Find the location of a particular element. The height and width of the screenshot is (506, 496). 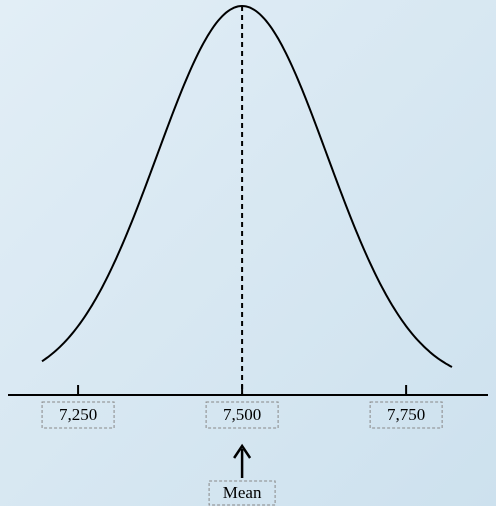

arrow-head is located at coordinates (242, 451).